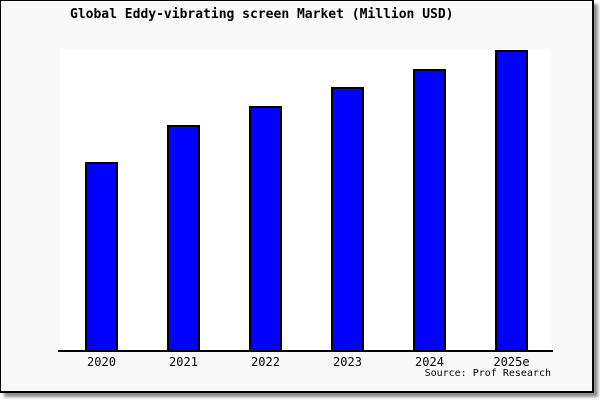 This screenshot has height=400, width=600. I want to click on bar-2021, so click(183, 237).